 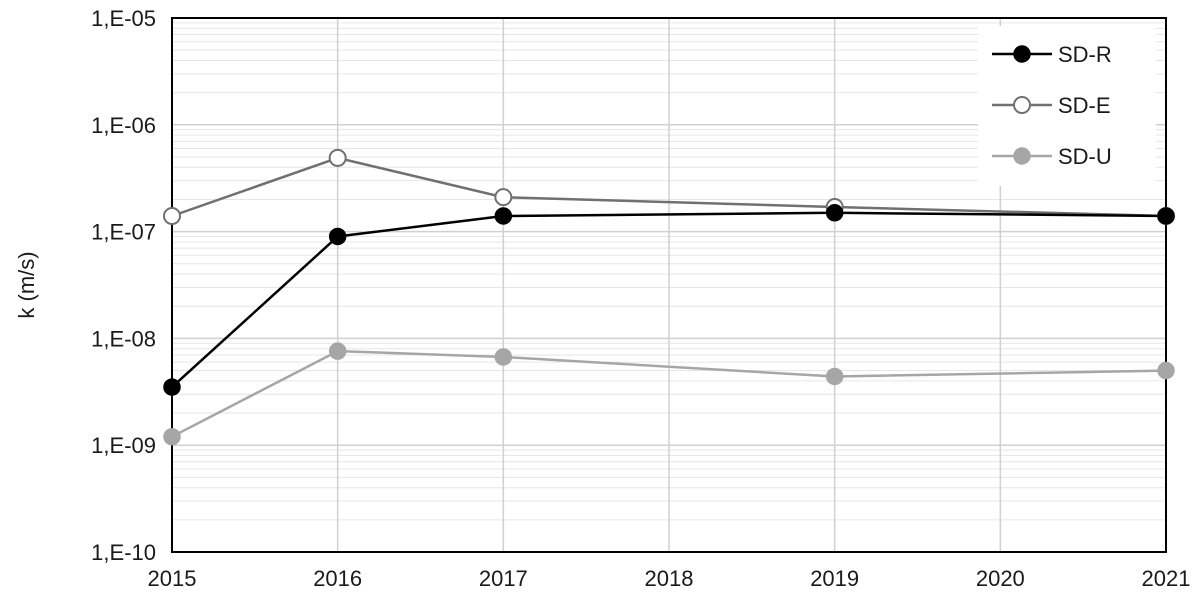 What do you see at coordinates (123, 552) in the screenshot?
I see `y-tick-label: 1,E-10` at bounding box center [123, 552].